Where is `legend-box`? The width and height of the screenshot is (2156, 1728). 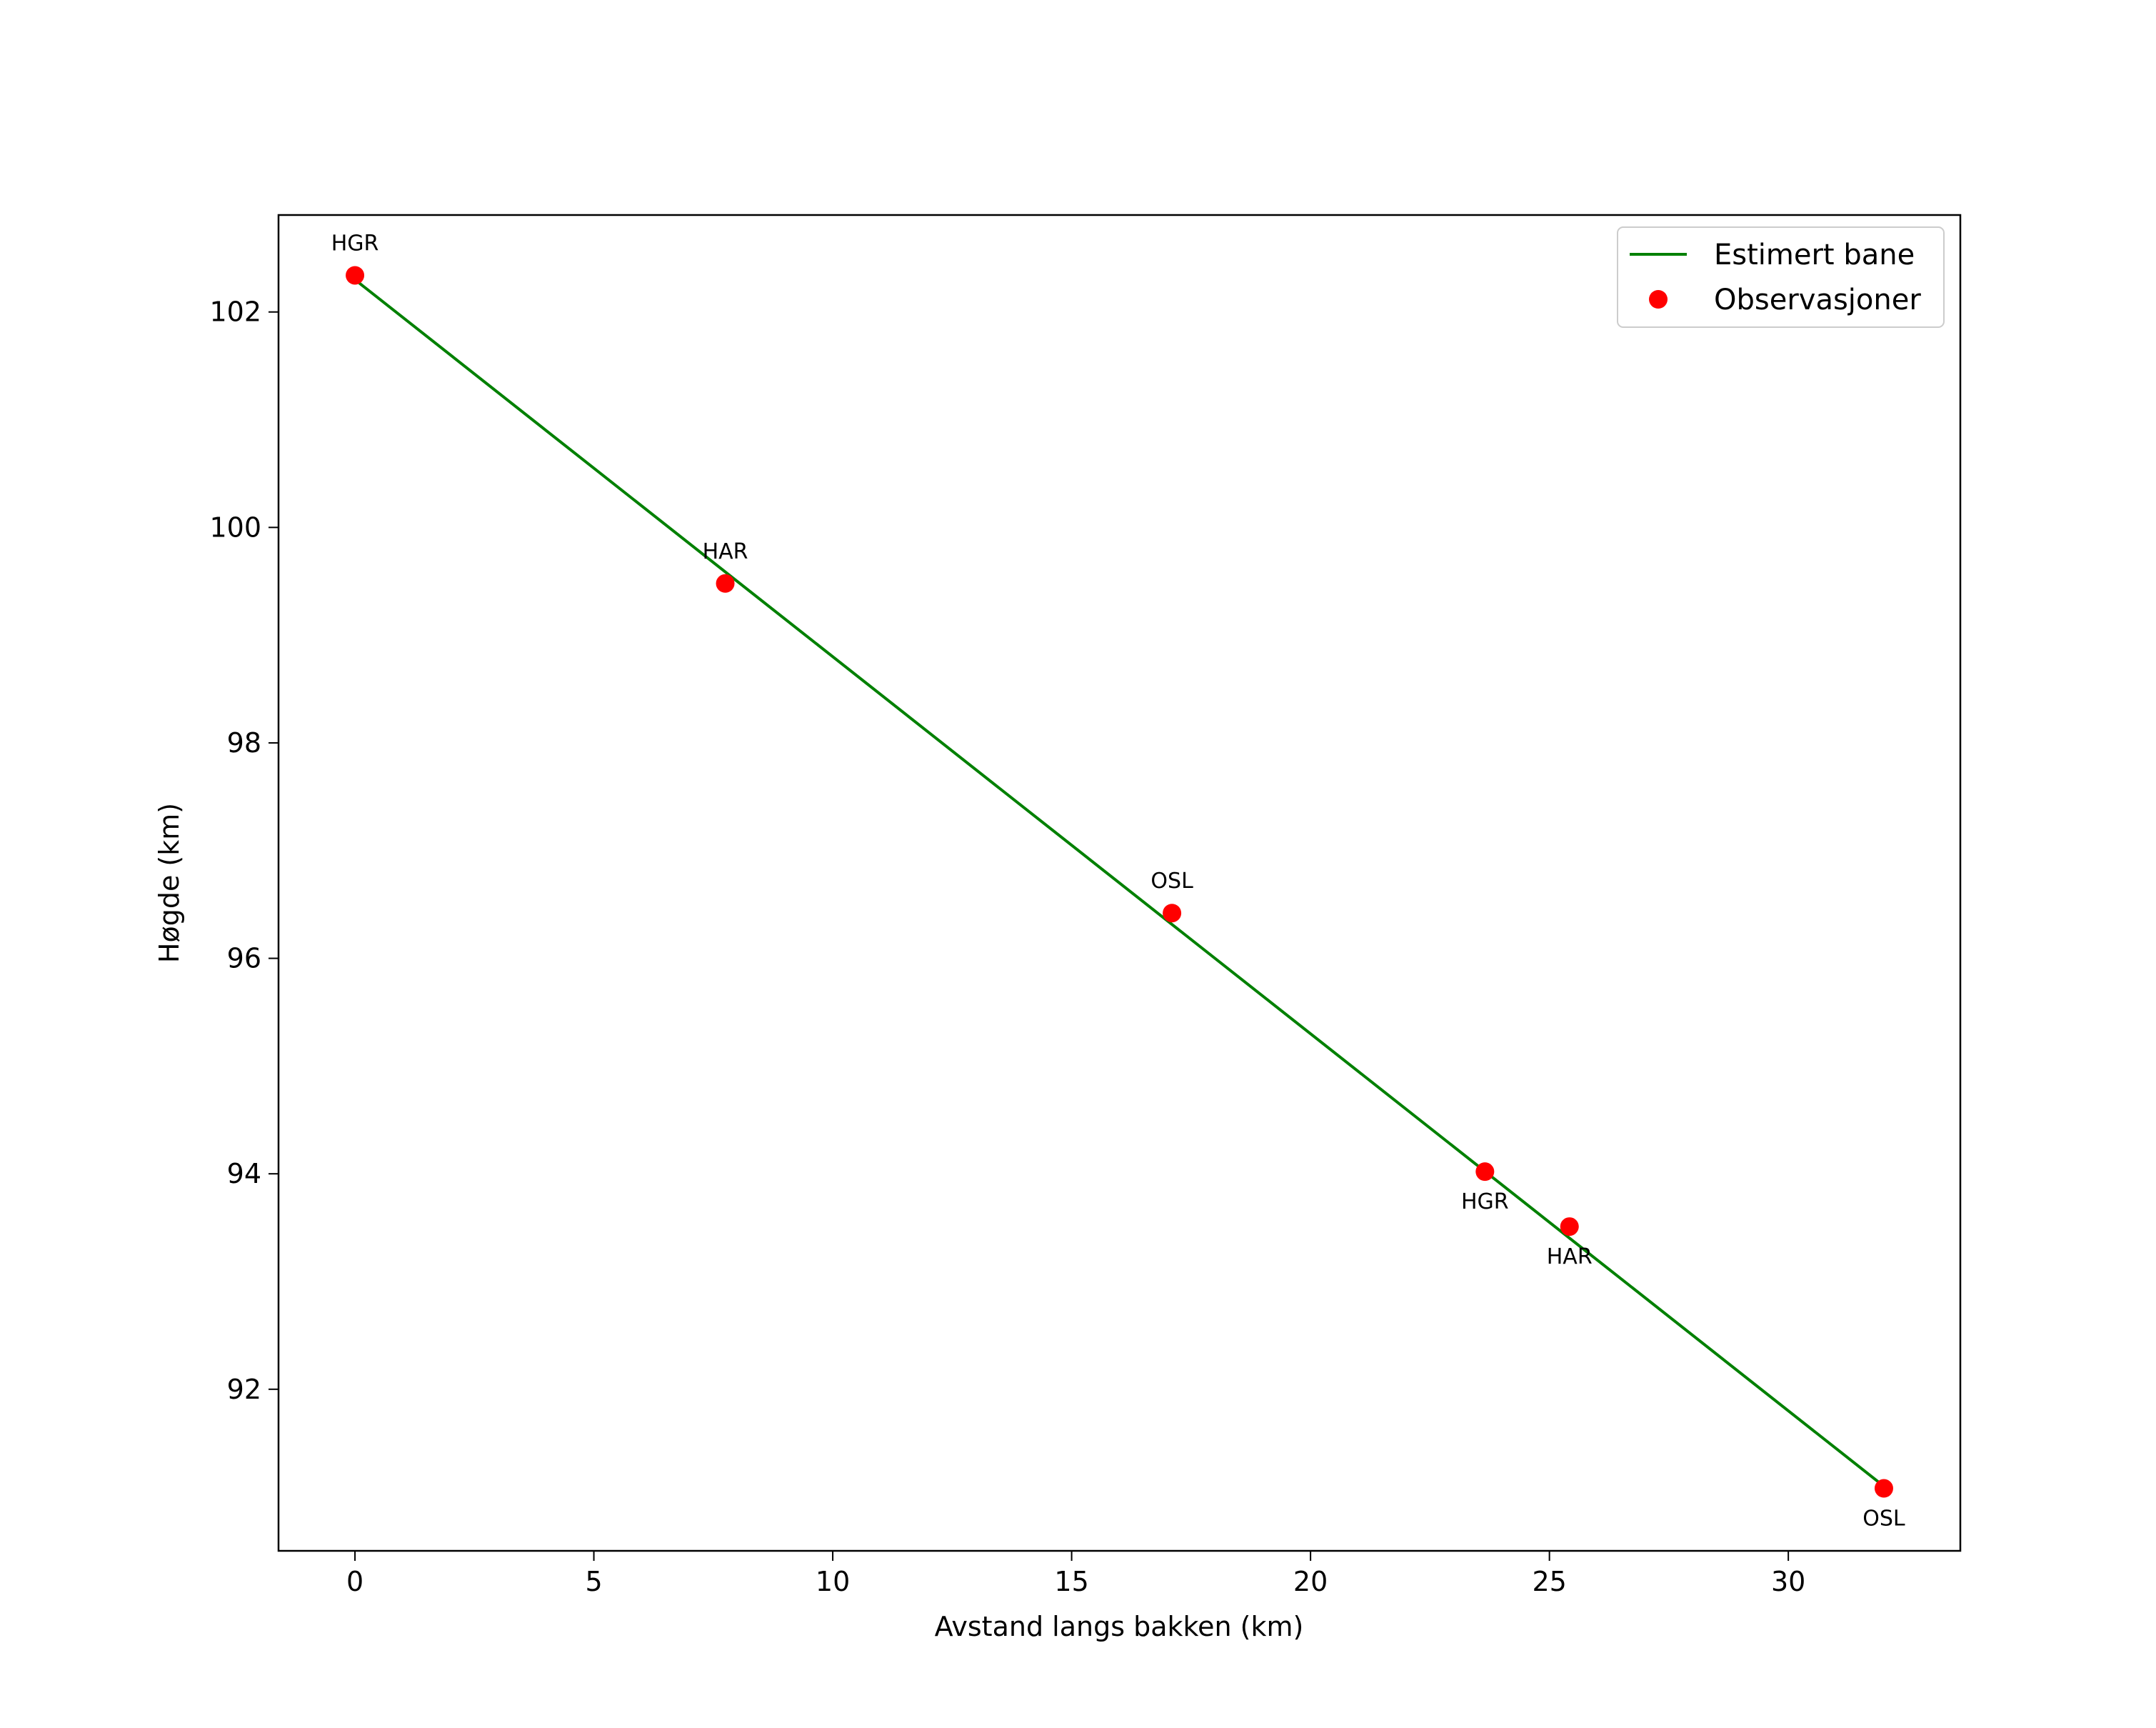 legend-box is located at coordinates (1781, 277).